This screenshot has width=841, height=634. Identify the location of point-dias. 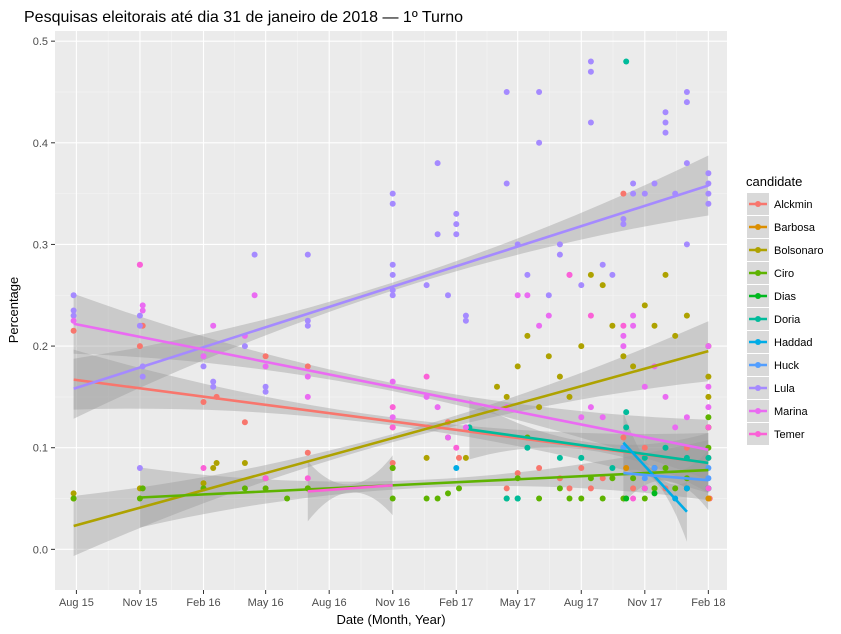
(654, 493).